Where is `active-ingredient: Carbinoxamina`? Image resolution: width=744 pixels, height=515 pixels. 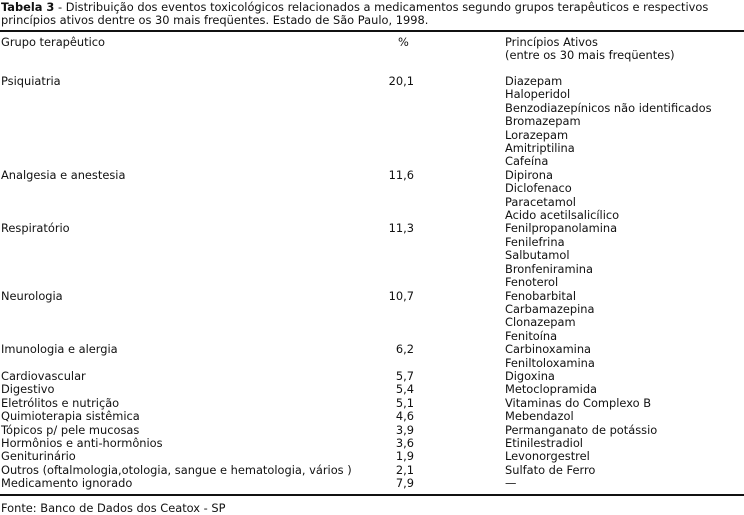 active-ingredient: Carbinoxamina is located at coordinates (548, 349).